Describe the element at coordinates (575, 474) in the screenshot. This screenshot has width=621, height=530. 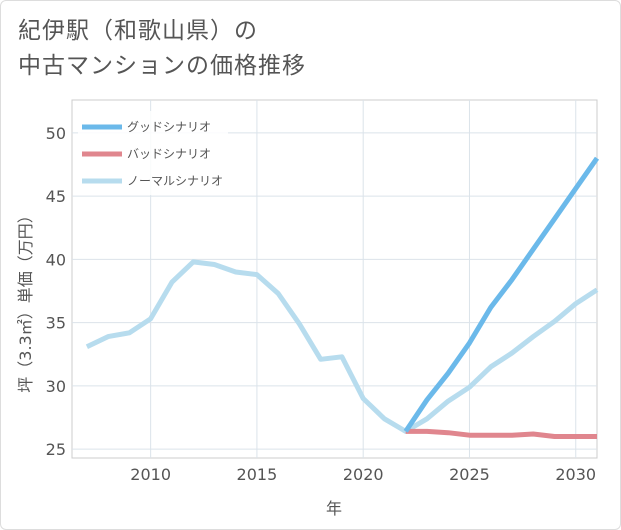
I see `x-tick-label: 2030` at that location.